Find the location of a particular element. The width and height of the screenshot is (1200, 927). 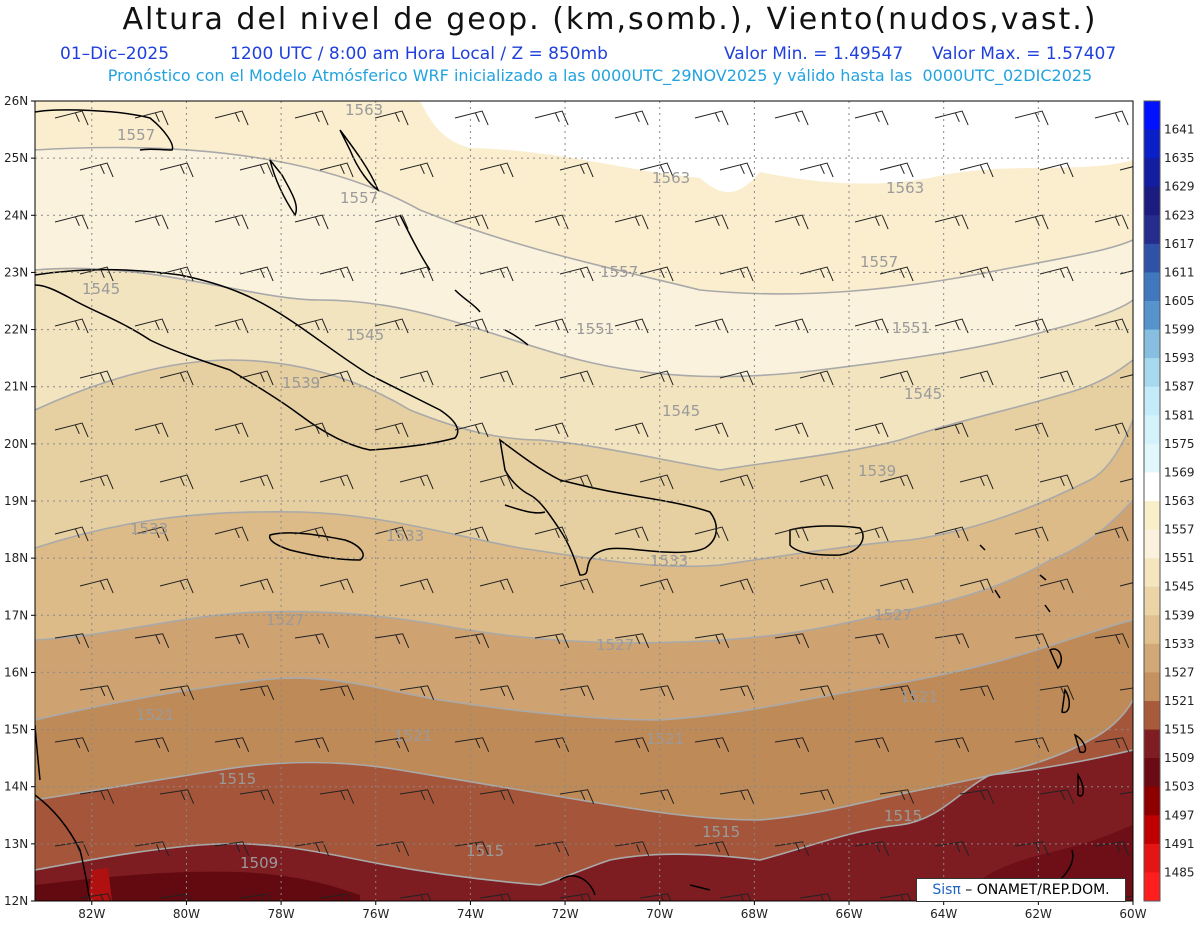

credit-org: – ONAMET/REP.DOM. is located at coordinates (1035, 890).